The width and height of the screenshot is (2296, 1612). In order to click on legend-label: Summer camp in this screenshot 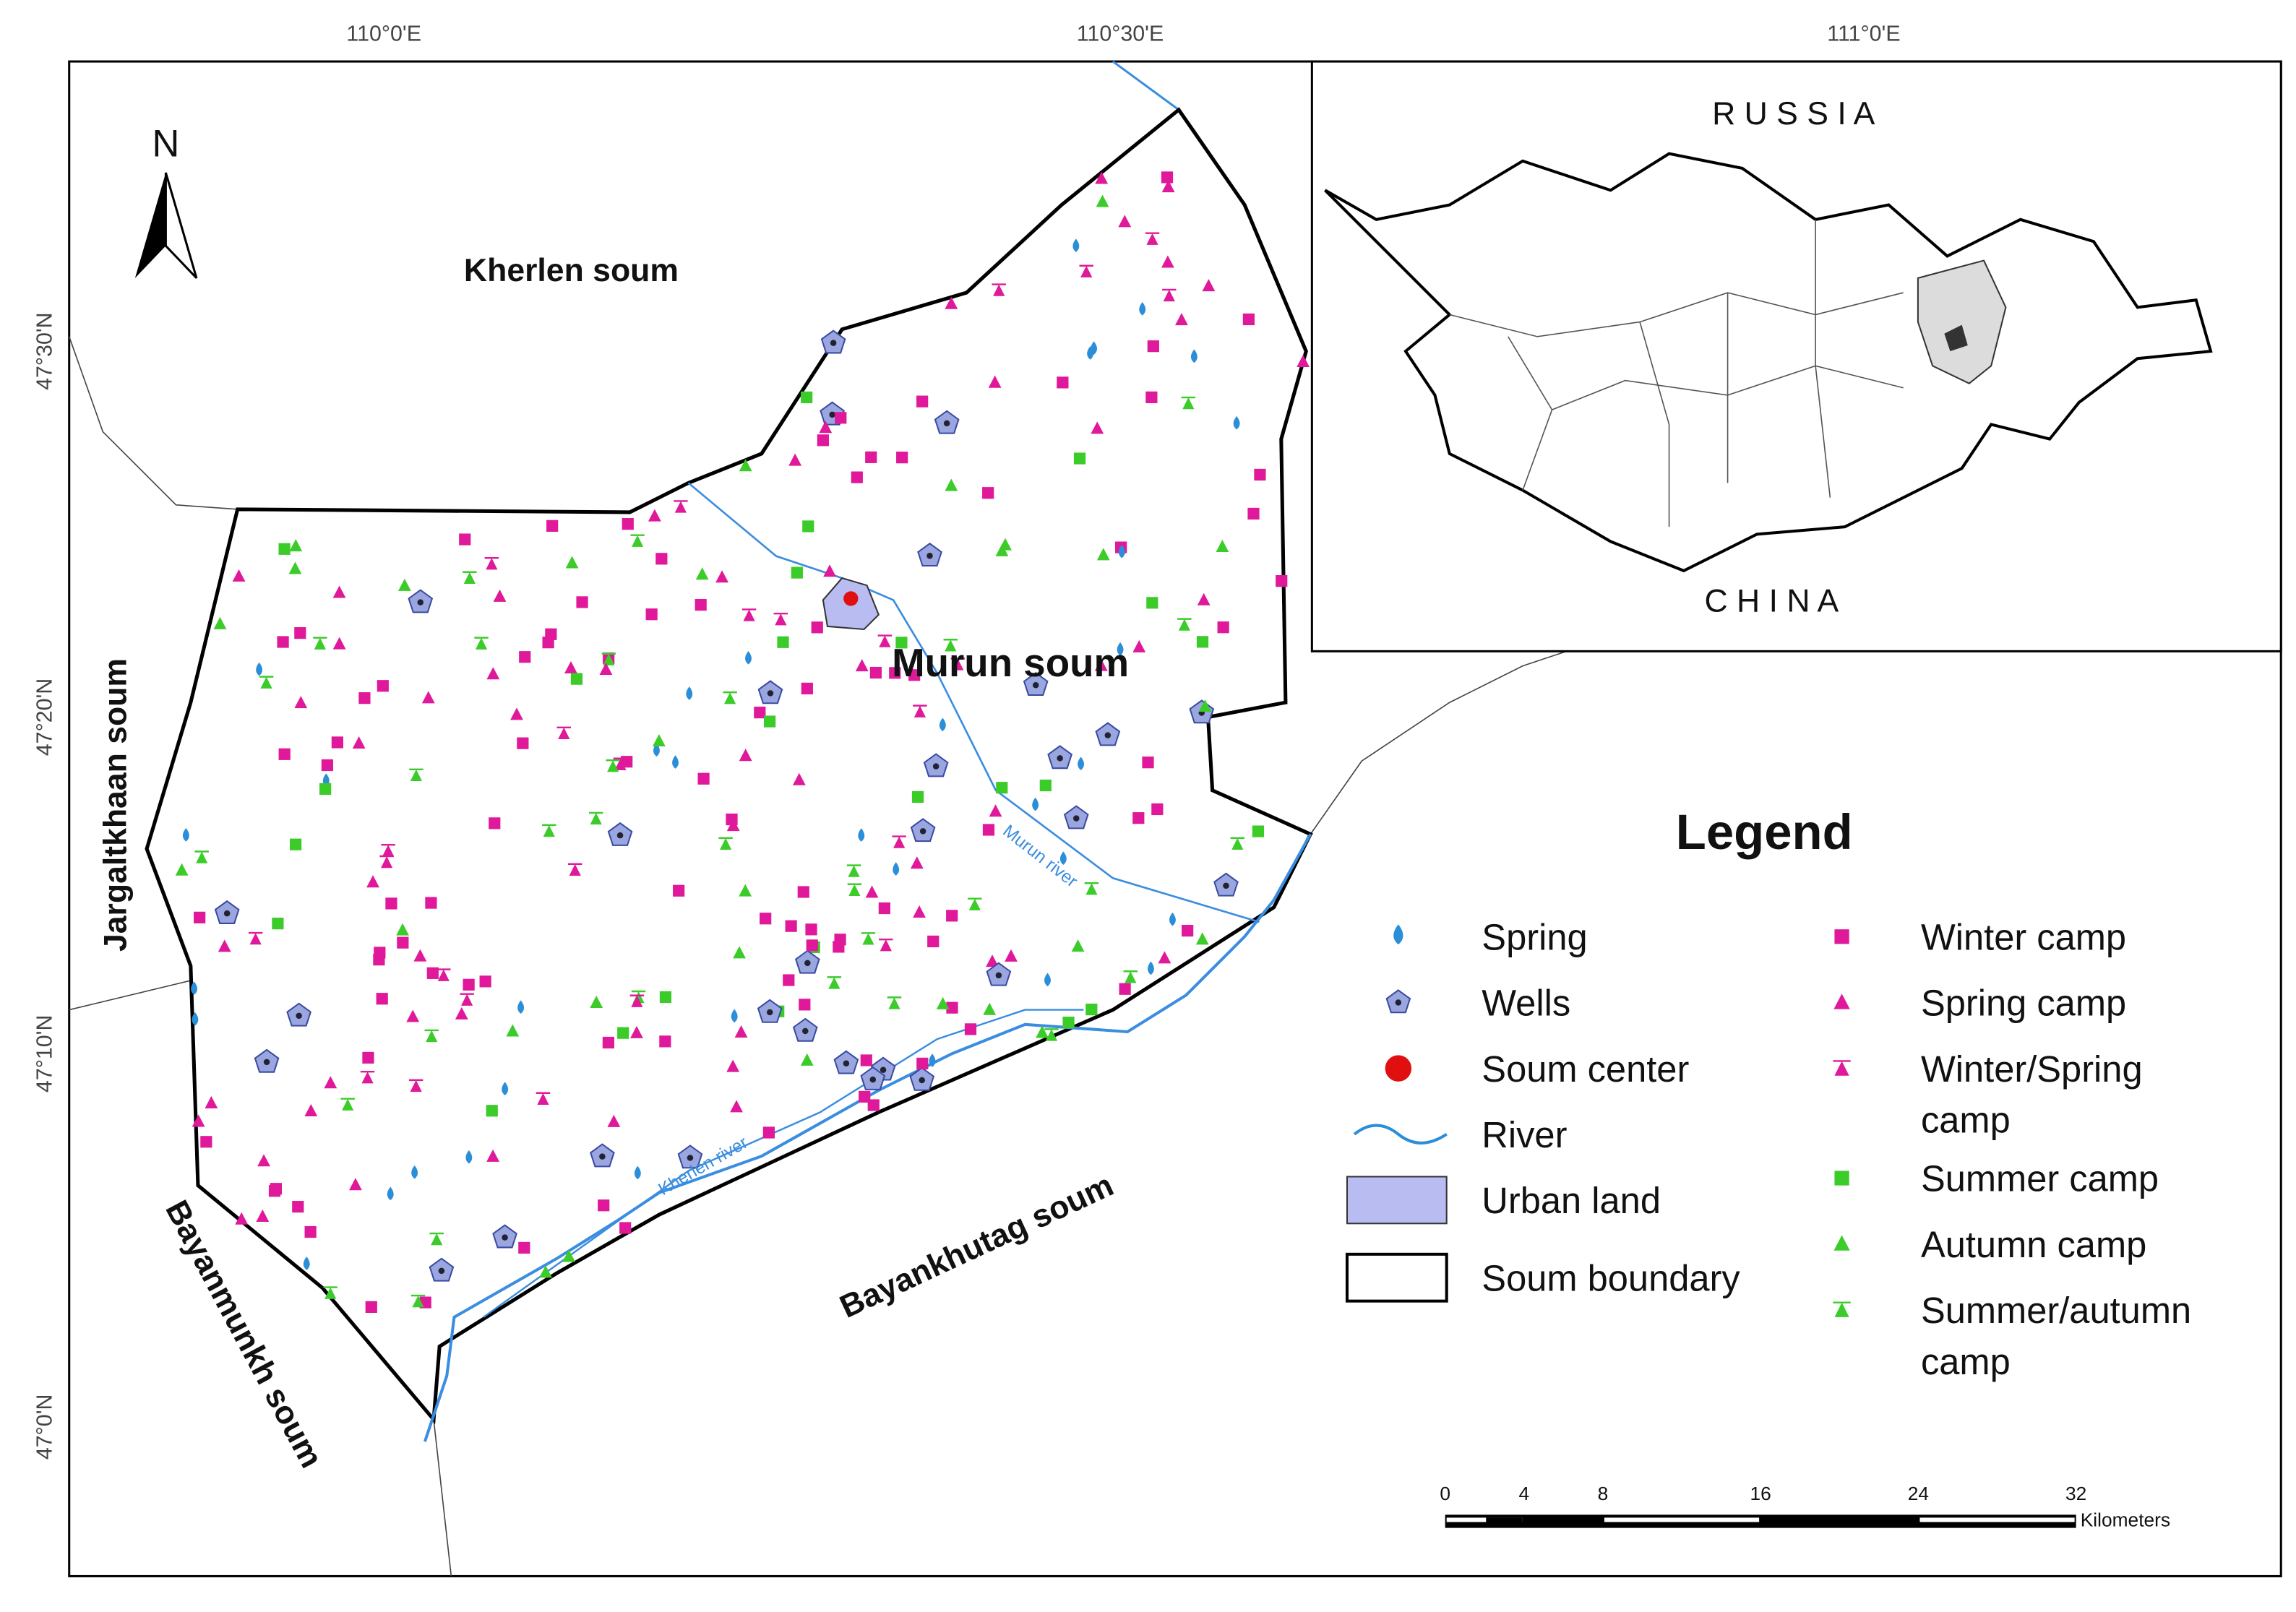, I will do `click(2040, 1178)`.